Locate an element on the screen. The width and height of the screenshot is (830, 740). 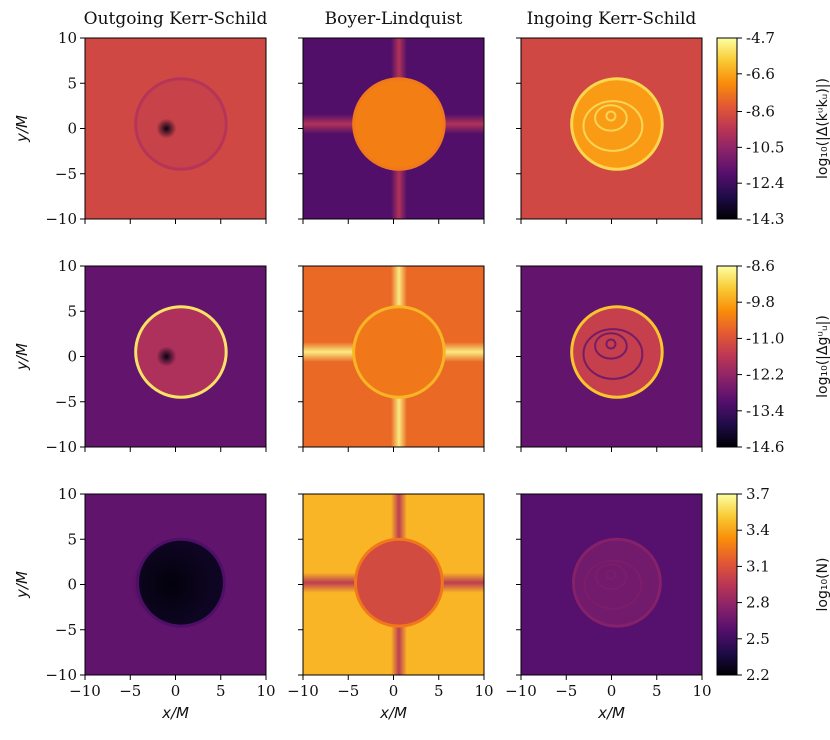
colorbar-tick-label: -11.0 is located at coordinates (765, 338).